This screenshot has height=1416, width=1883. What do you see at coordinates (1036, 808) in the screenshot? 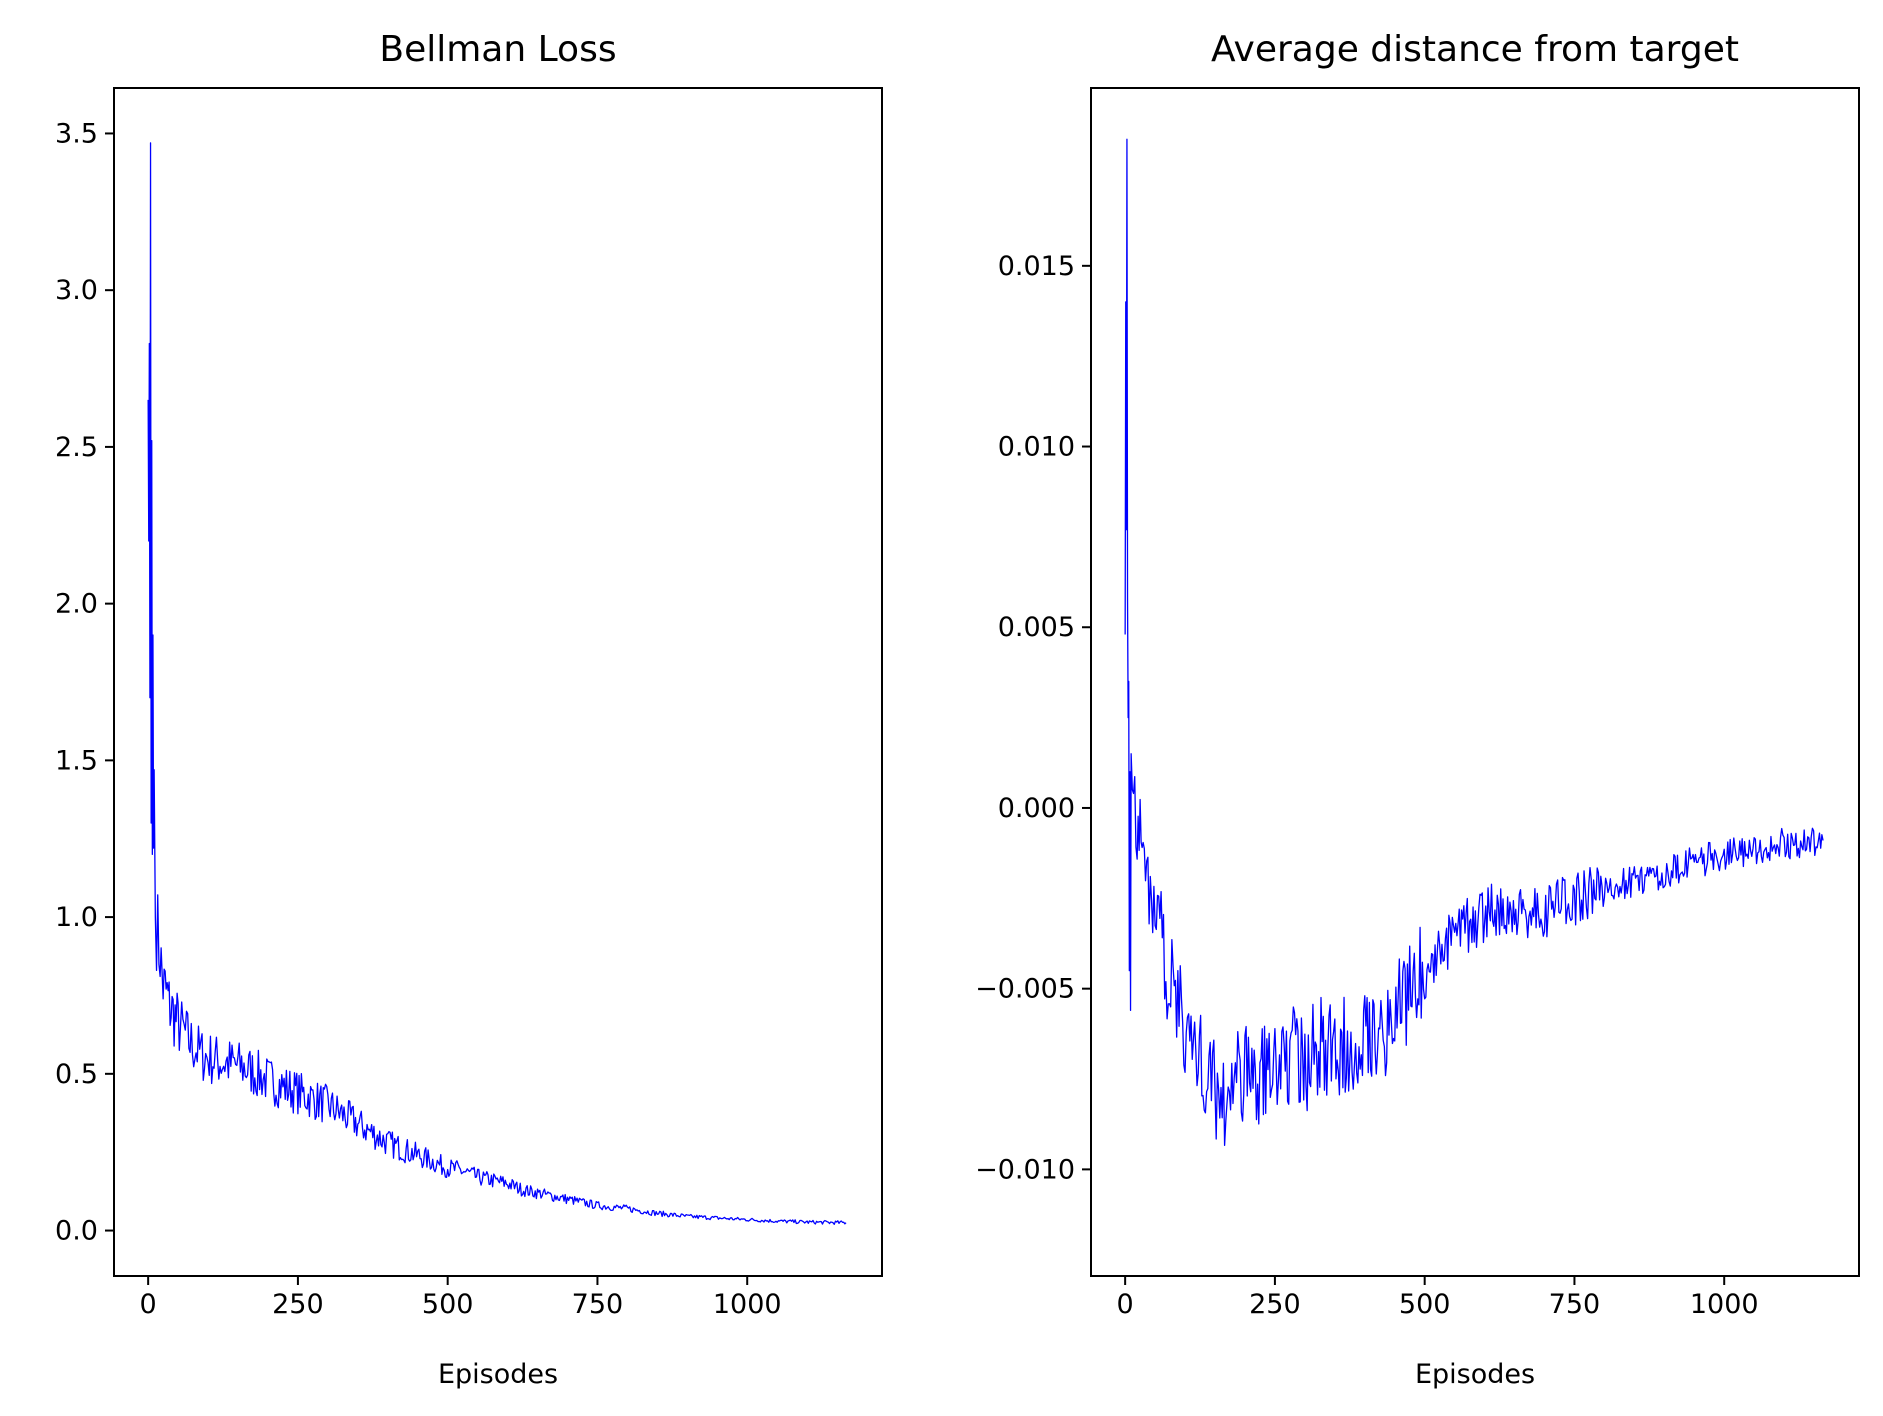
I see `y-tick-label: 0.000` at bounding box center [1036, 808].